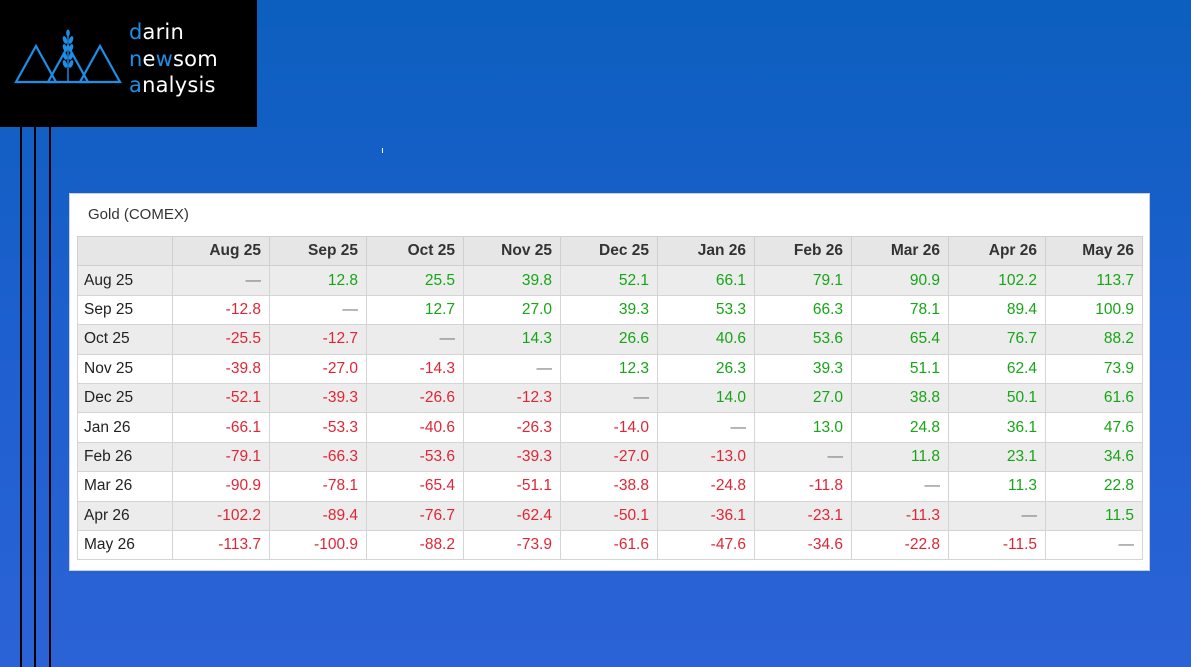  What do you see at coordinates (172, 85) in the screenshot?
I see `logo-line-3: analysis` at bounding box center [172, 85].